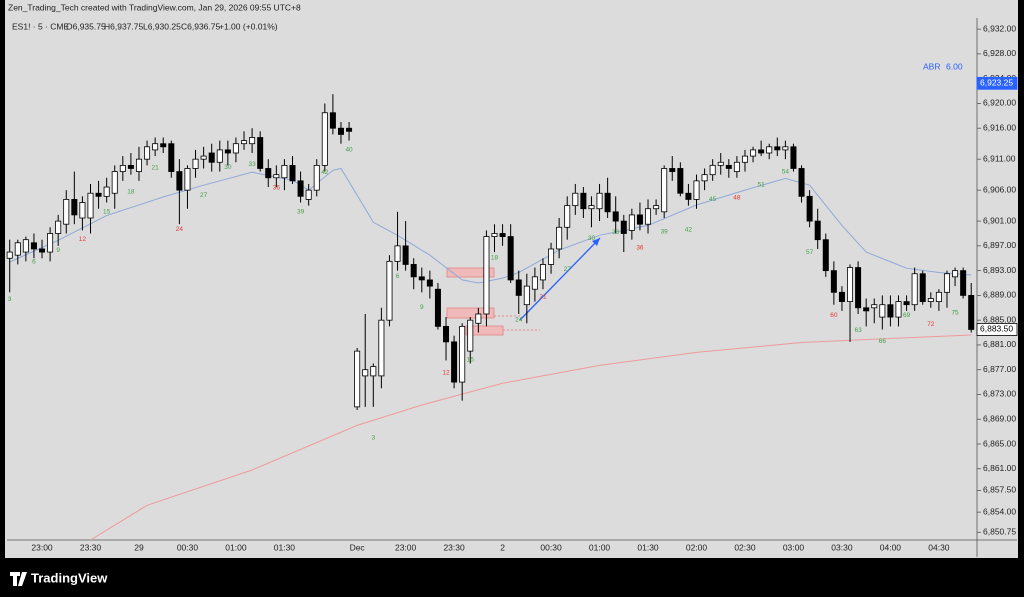 This screenshot has height=597, width=1024. Describe the element at coordinates (745, 547) in the screenshot. I see `x-tick-label: 02:30` at that location.